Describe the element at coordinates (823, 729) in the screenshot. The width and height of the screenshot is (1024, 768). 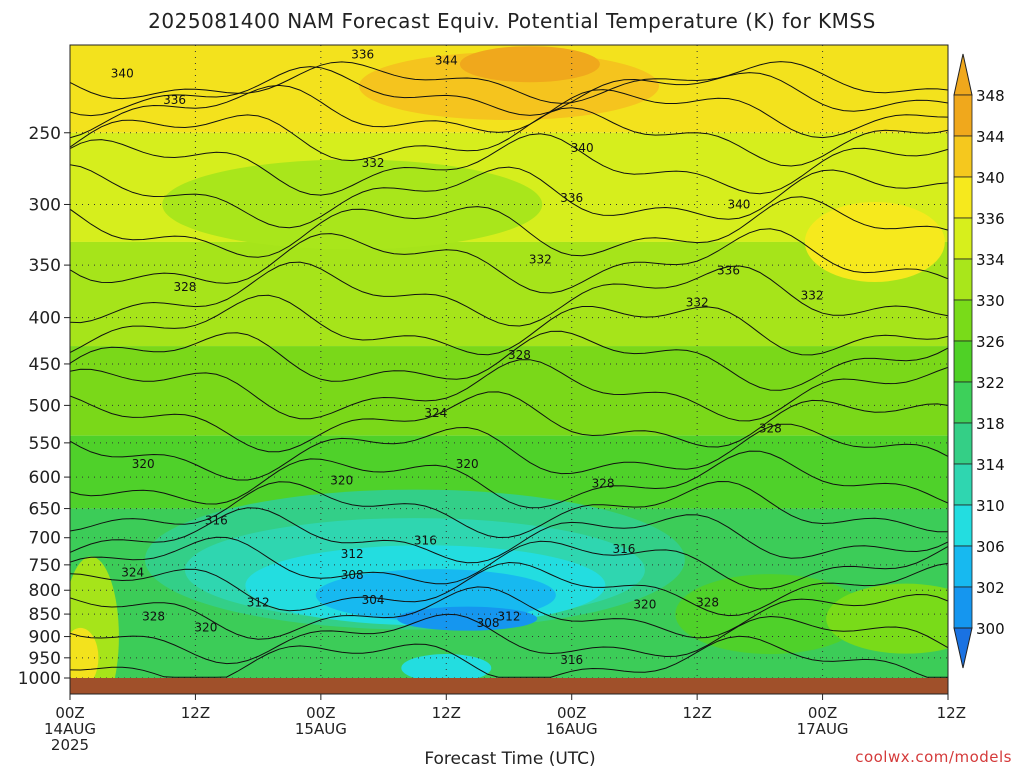
I see `x-tick-label: 17AUG` at that location.